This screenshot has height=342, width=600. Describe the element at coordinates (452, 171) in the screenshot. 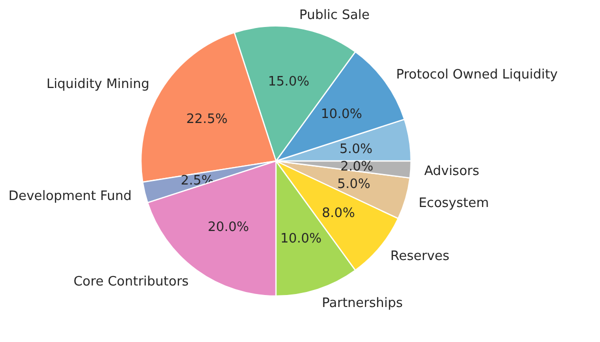

I see `slice-label: Advisors` at that location.